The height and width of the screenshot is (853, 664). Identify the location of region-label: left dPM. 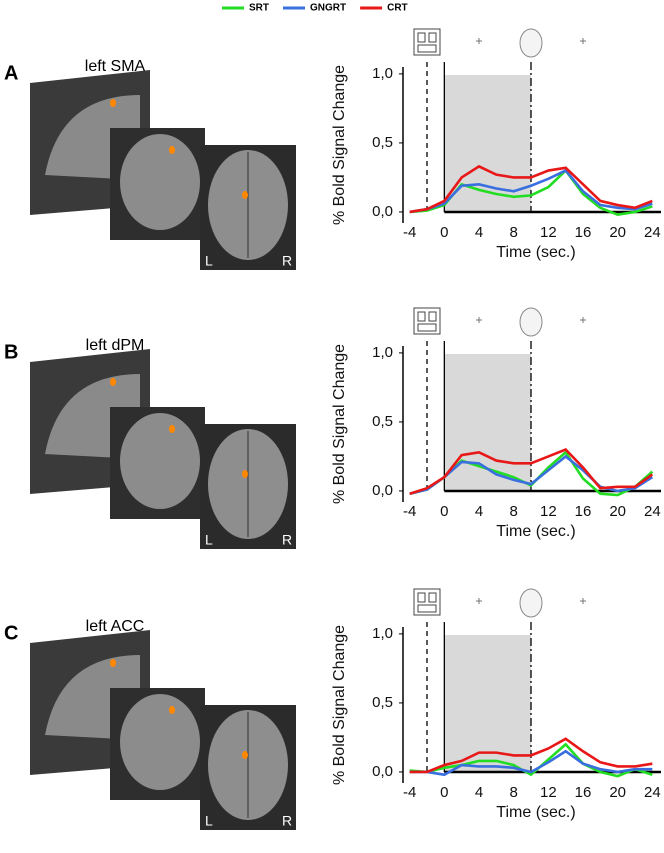
(115, 345).